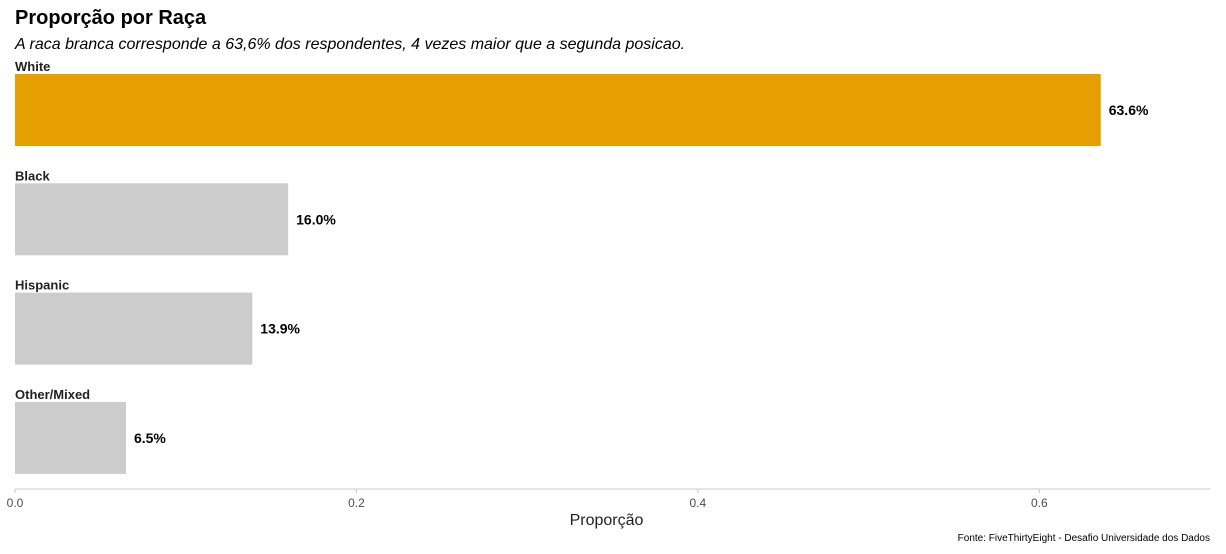  What do you see at coordinates (15, 503) in the screenshot?
I see `x-tick-label: 0.0` at bounding box center [15, 503].